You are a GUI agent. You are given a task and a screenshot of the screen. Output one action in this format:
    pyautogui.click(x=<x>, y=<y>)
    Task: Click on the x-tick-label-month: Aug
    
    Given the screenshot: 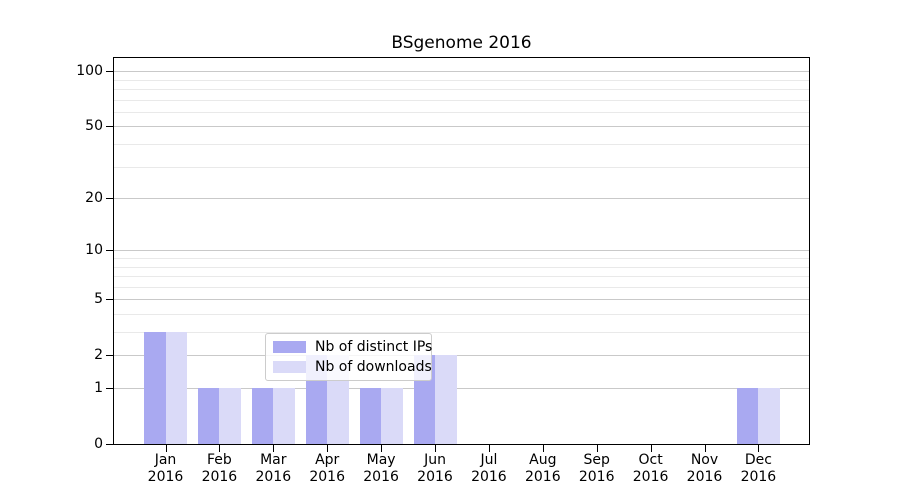 What is the action you would take?
    pyautogui.click(x=543, y=460)
    